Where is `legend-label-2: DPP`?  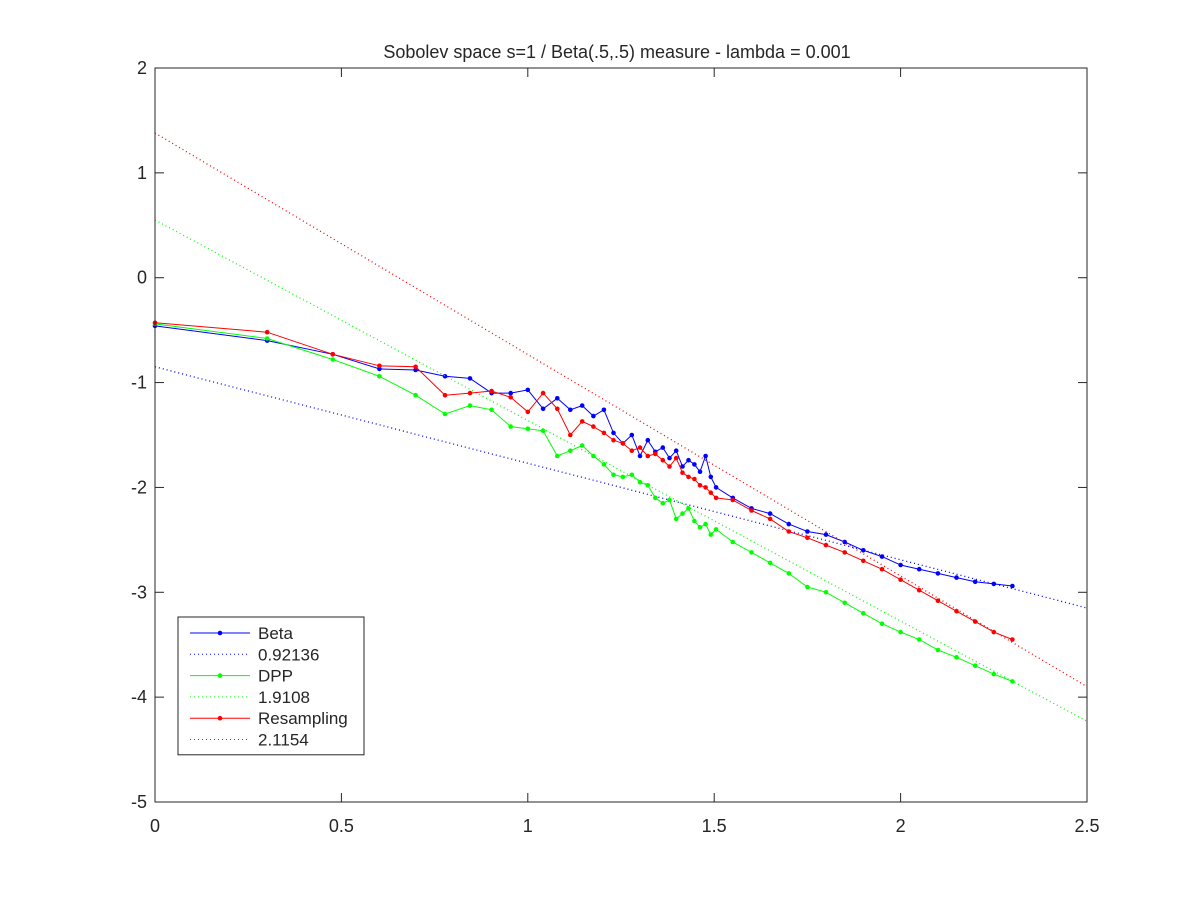 legend-label-2: DPP is located at coordinates (275, 676).